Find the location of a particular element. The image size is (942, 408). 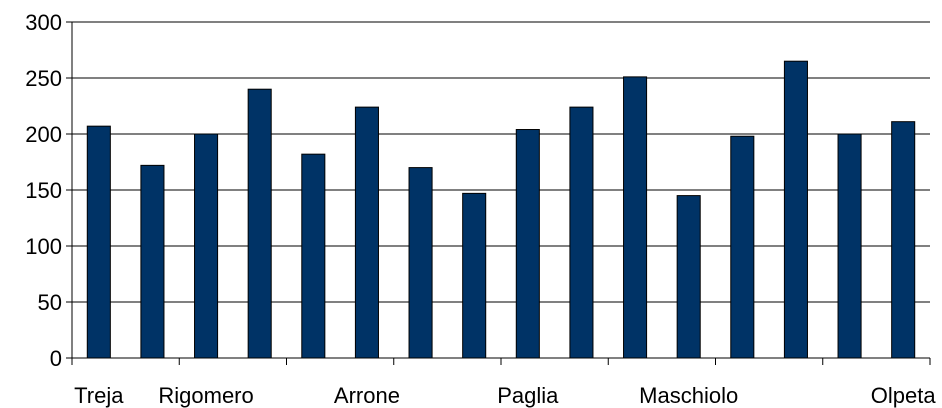

y-axis-ticks: 0 50 100 150 200 250 300 is located at coordinates (48, 190).